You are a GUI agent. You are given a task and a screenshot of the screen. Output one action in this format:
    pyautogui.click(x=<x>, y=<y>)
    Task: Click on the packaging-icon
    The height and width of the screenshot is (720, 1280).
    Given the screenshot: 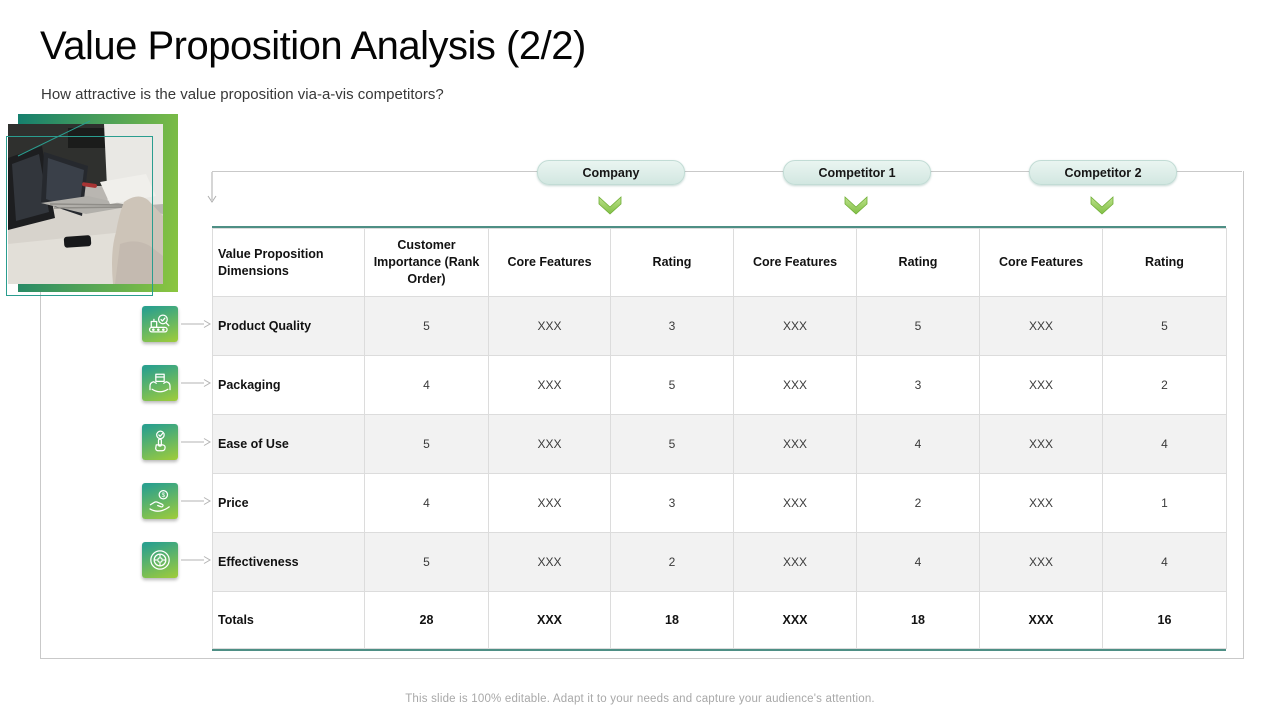 What is the action you would take?
    pyautogui.click(x=160, y=383)
    